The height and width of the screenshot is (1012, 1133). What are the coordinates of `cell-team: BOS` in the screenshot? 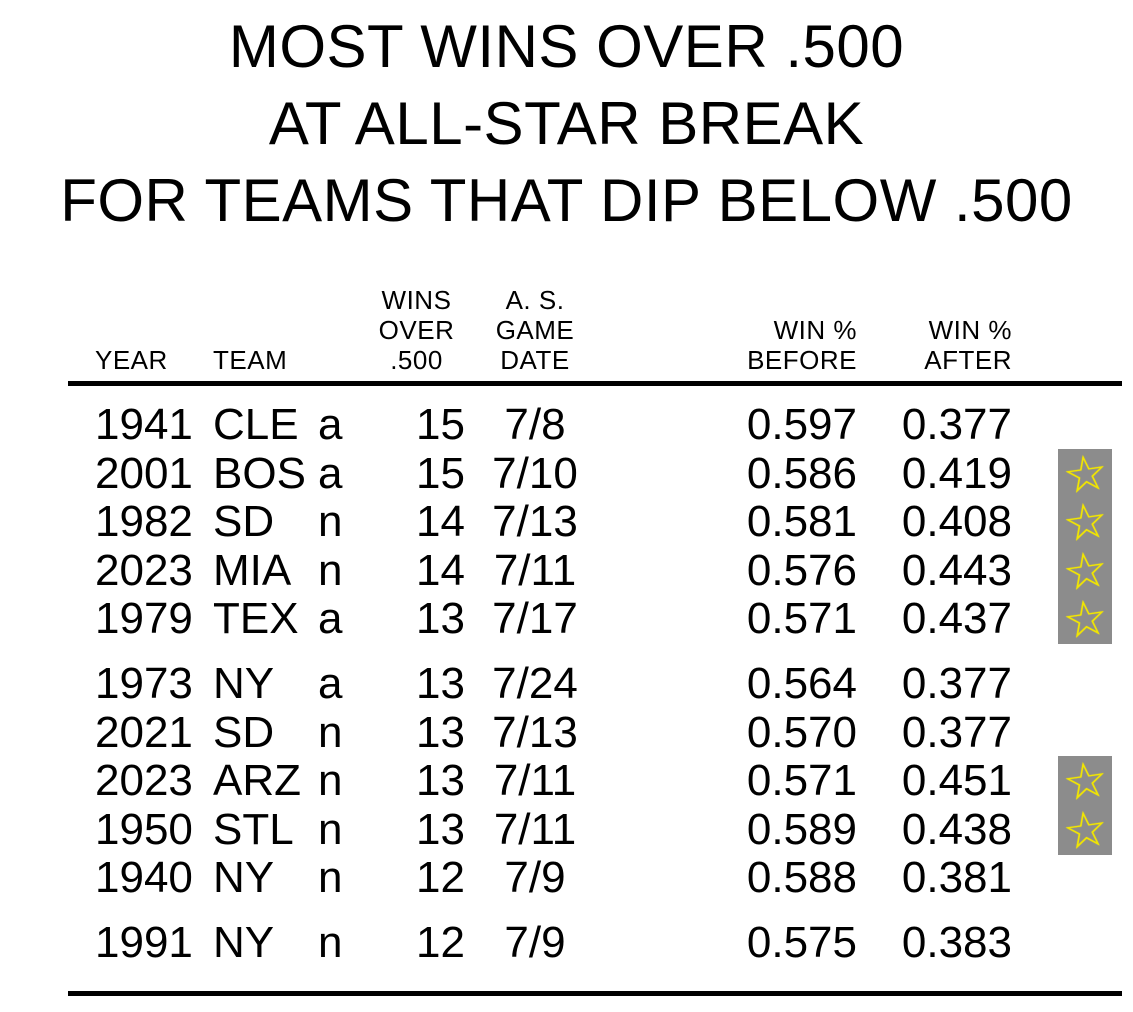 It's located at (259, 473).